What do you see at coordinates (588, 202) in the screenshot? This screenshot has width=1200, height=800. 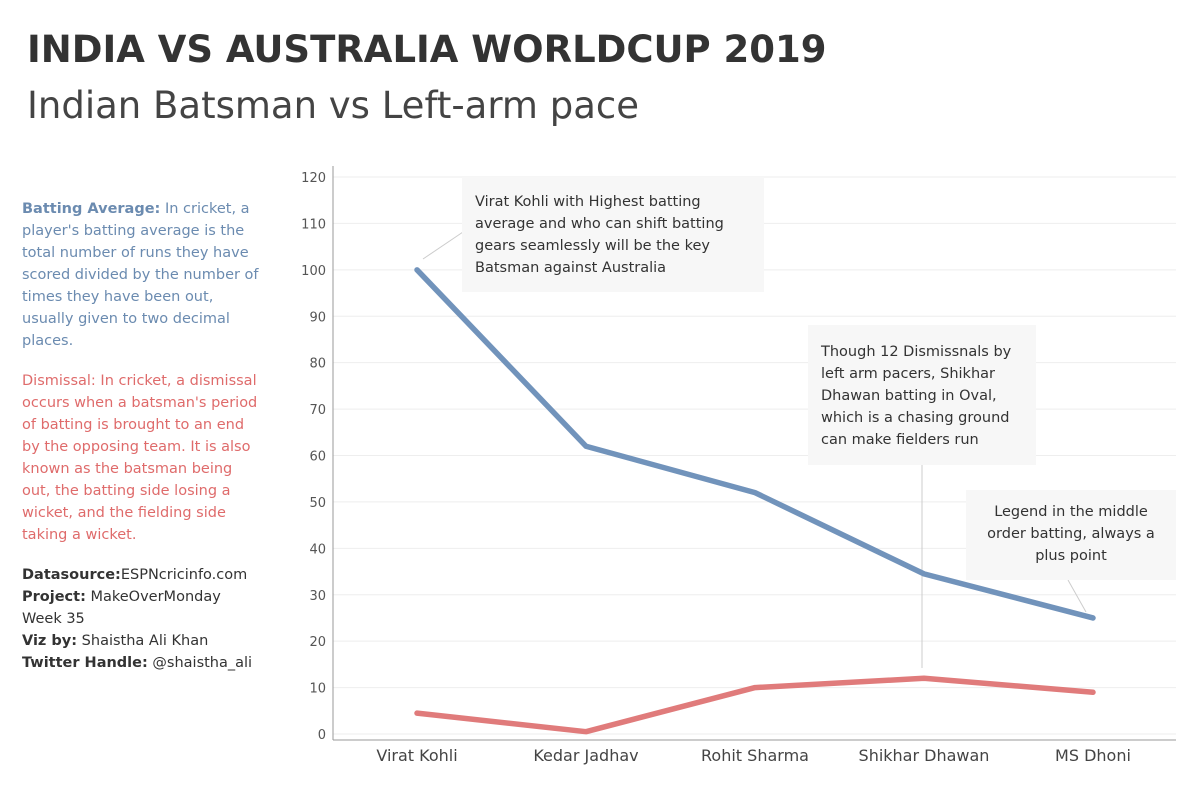 I see `annotation-text-line: Virat Kohli with Highest batting` at bounding box center [588, 202].